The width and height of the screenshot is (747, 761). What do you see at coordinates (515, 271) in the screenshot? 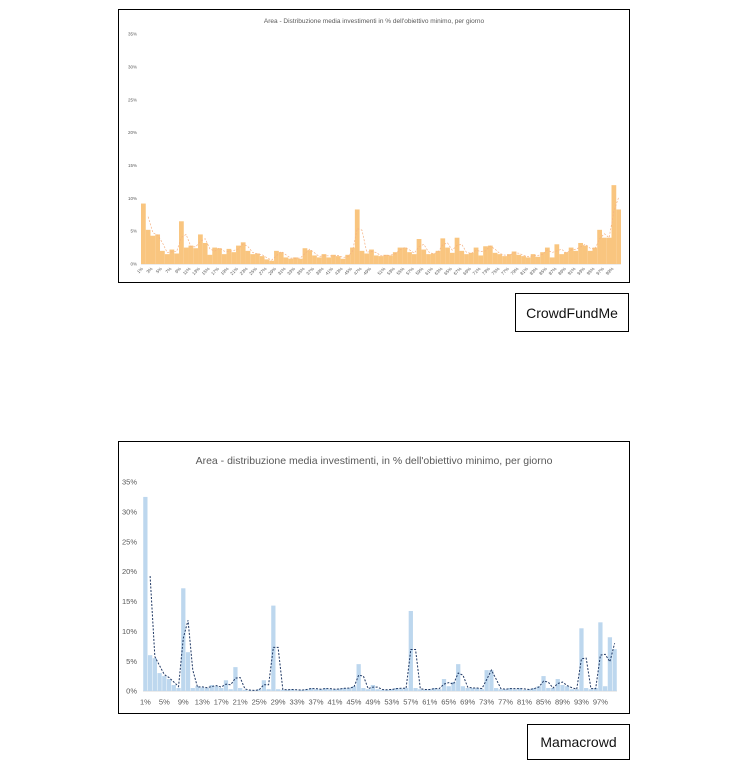
I see `x-tick-label: 79%` at bounding box center [515, 271].